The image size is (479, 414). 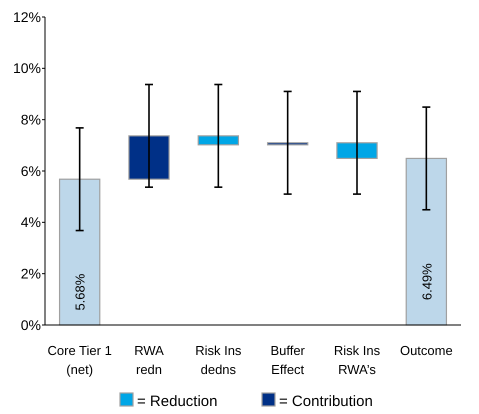 I want to click on y-tick-label: 12%, so click(x=26, y=16).